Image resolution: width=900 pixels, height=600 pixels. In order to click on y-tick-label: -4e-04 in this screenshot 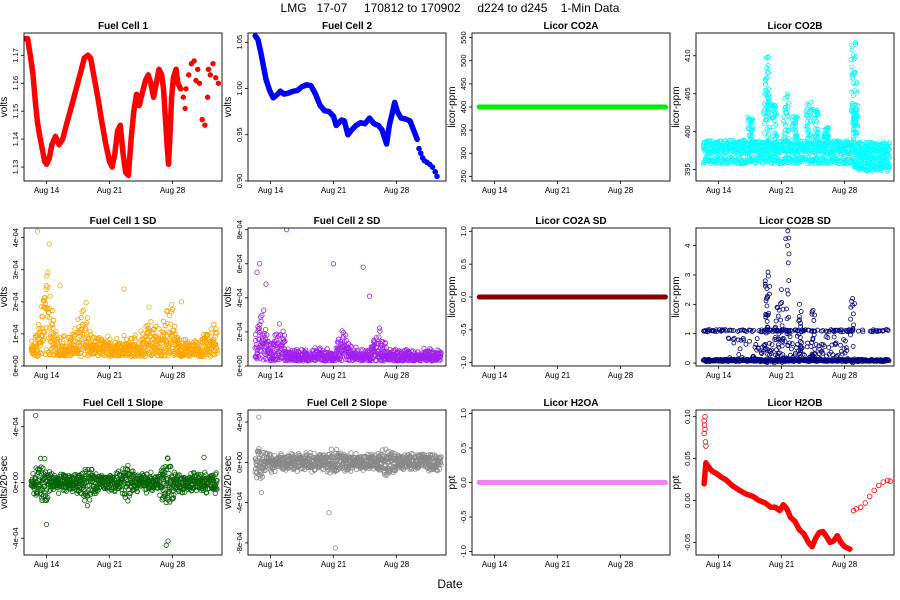, I will do `click(15, 538)`.